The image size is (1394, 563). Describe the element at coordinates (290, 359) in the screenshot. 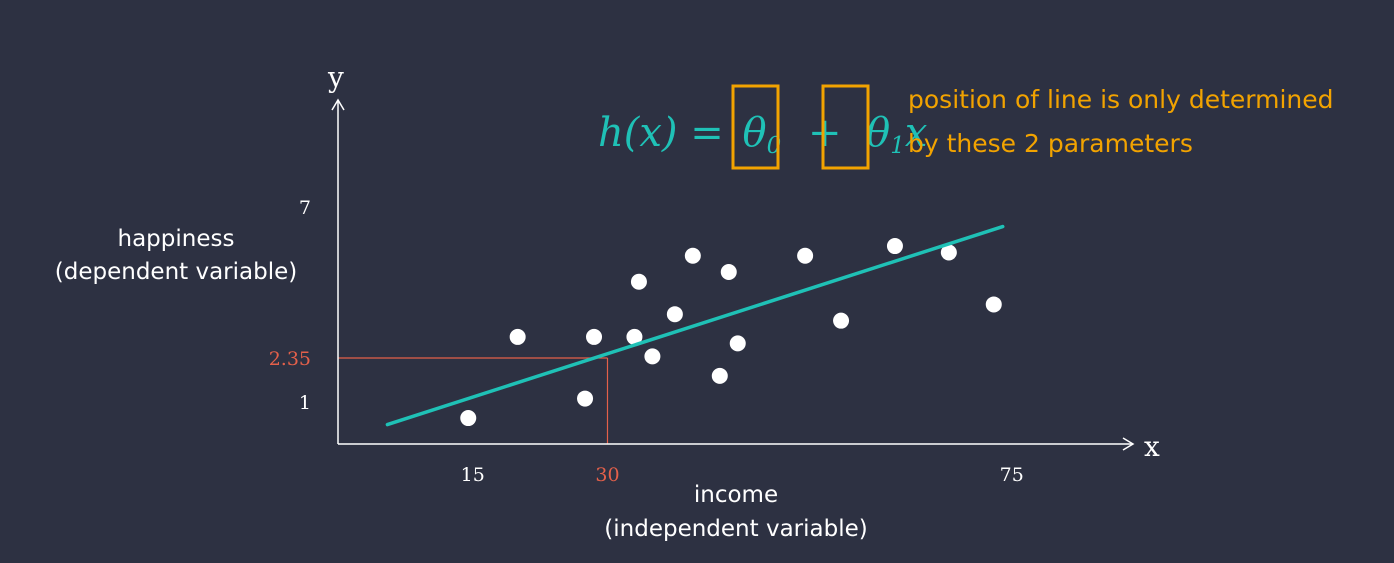

I see `y-tick-label: 2.35` at that location.